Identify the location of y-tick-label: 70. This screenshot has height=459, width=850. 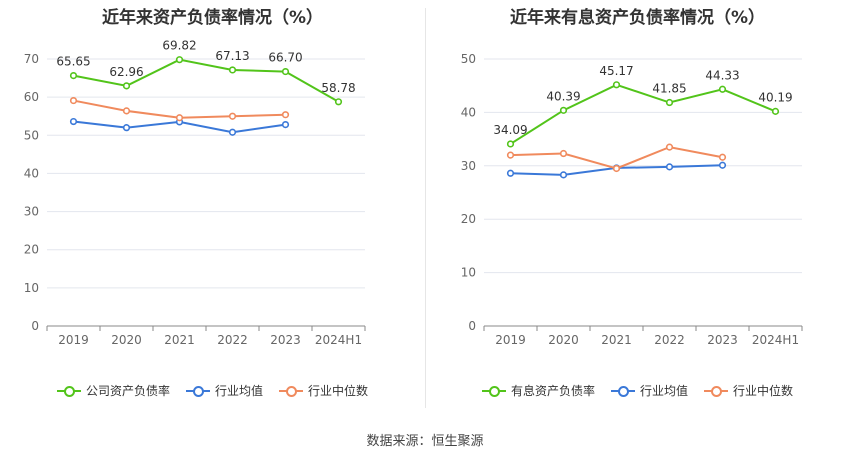
(31, 59).